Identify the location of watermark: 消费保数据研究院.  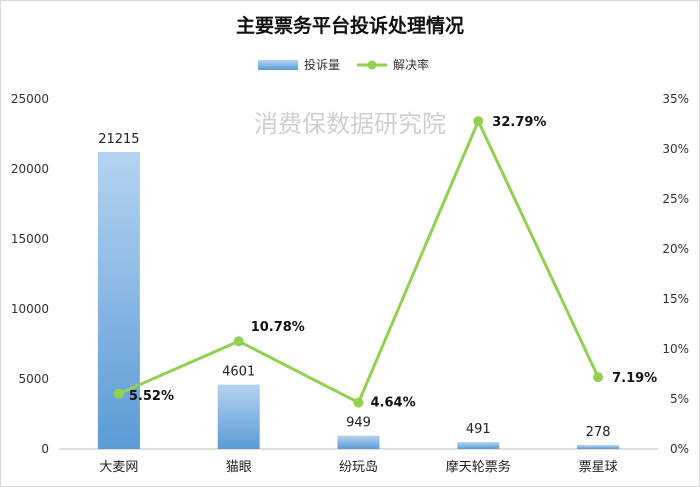
(350, 124).